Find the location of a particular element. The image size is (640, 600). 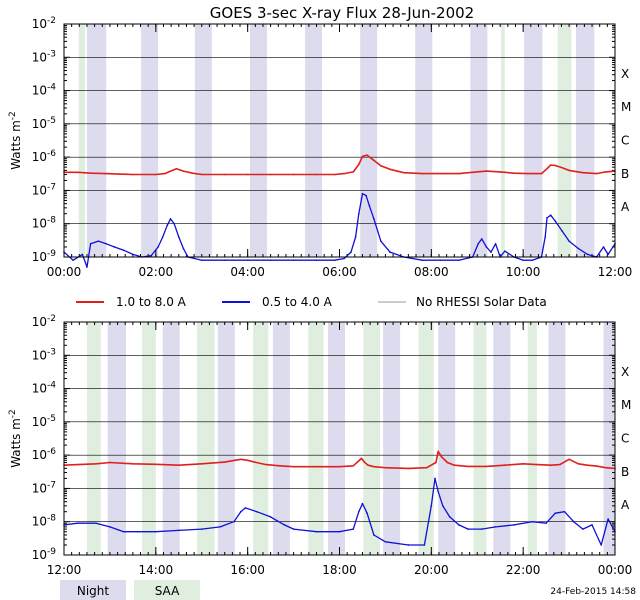

x-tick-label: 12:00 is located at coordinates (615, 272).